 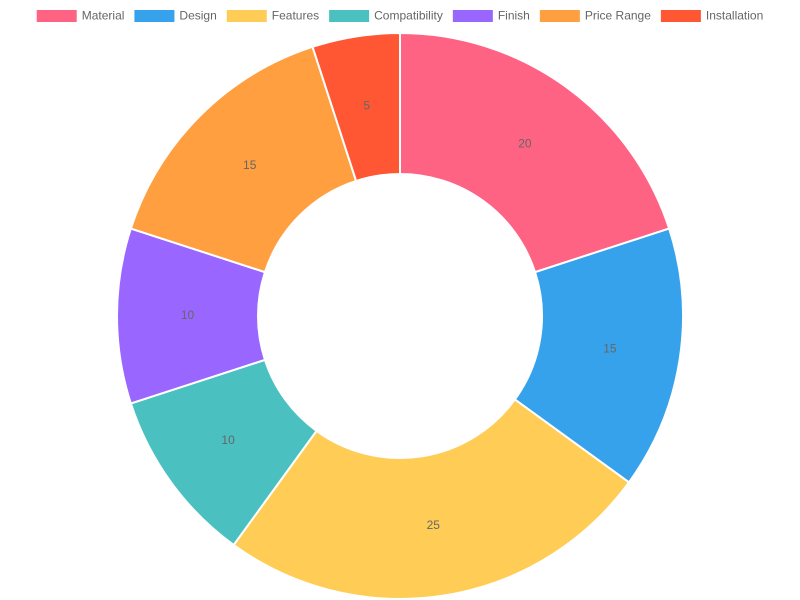 I want to click on legend-label: Features, so click(x=295, y=16).